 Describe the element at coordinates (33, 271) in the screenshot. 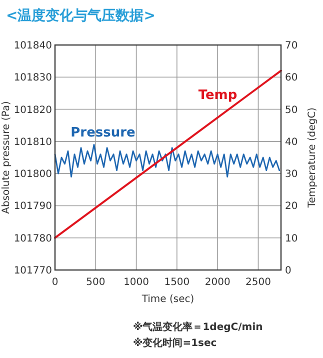

I see `y-tick-label: 101770` at that location.